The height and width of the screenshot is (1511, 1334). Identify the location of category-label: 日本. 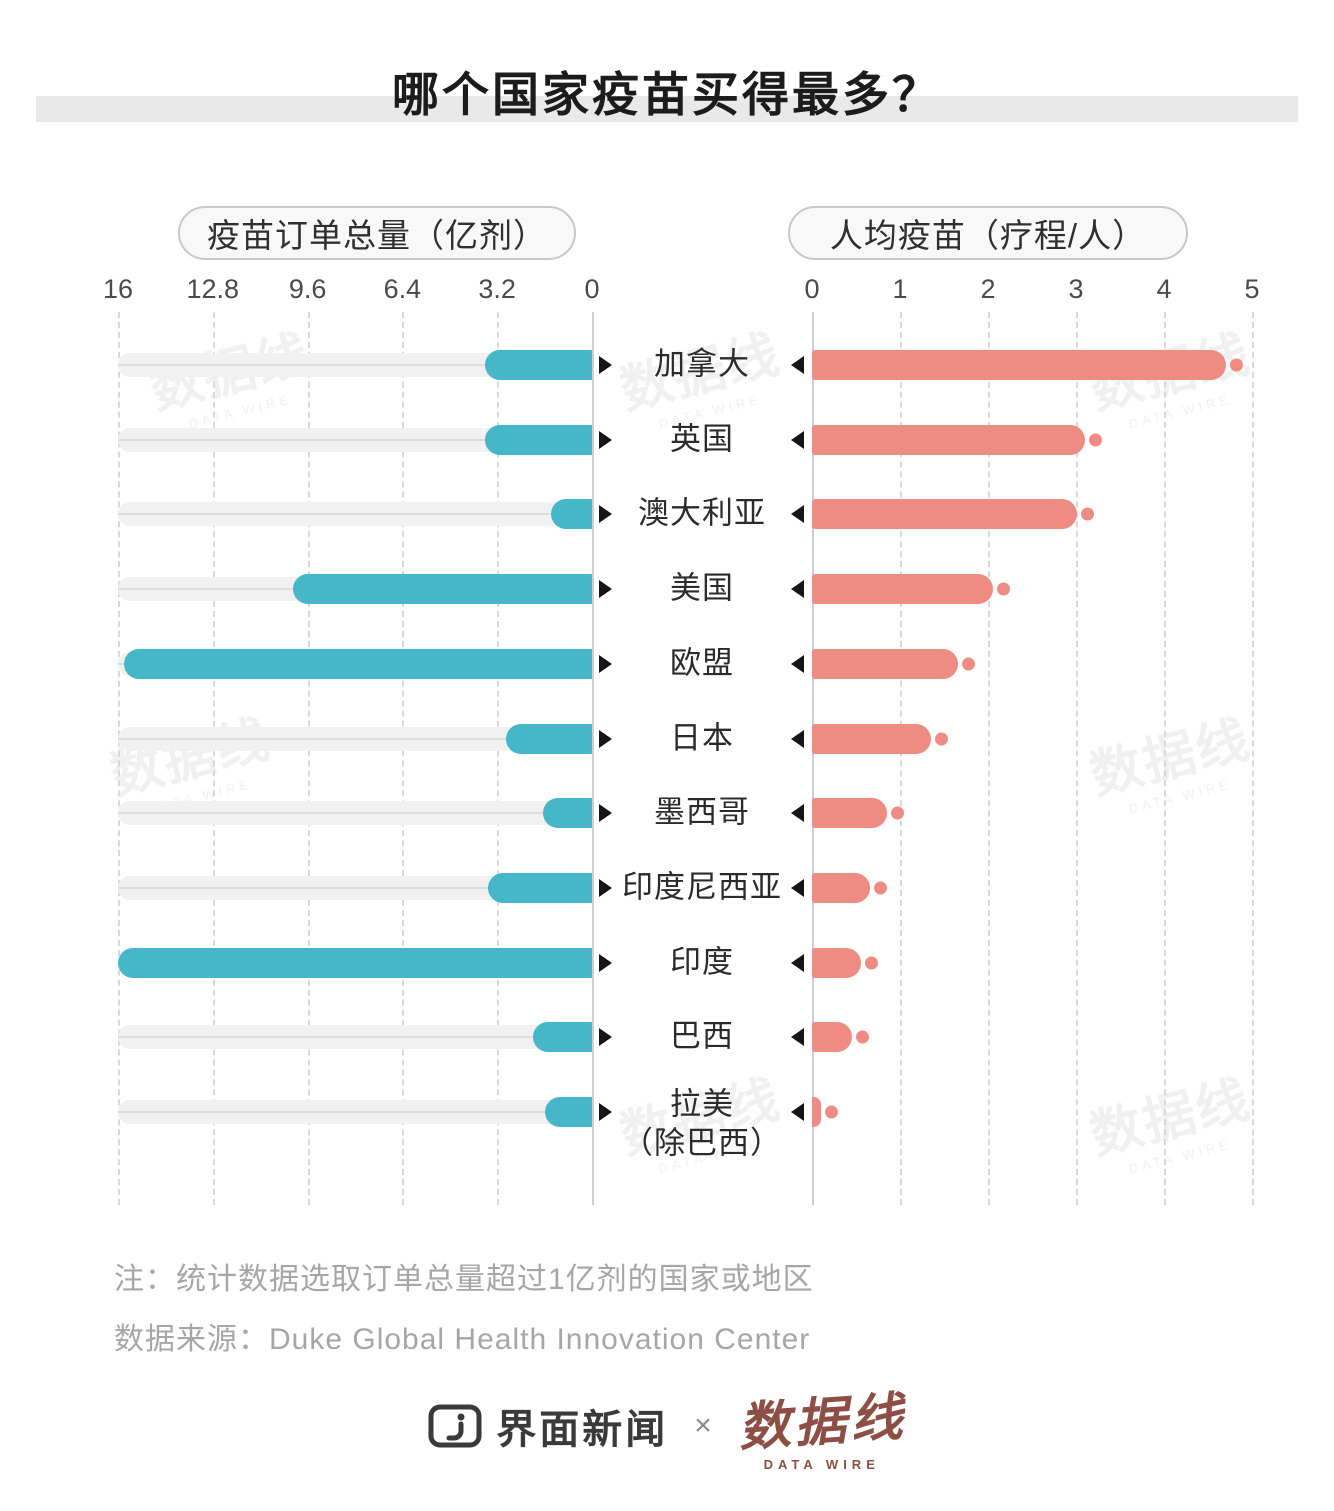
(702, 738).